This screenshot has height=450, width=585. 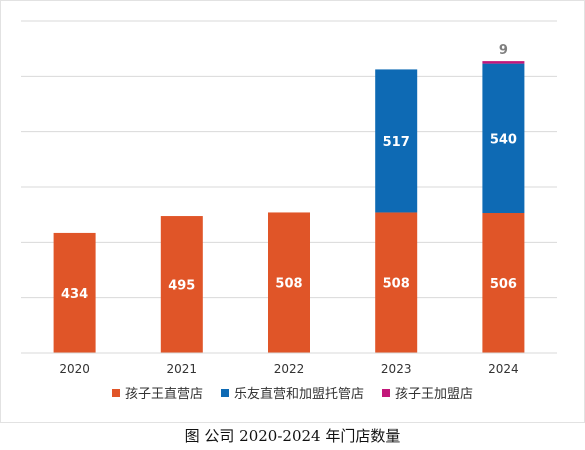 What do you see at coordinates (289, 369) in the screenshot?
I see `x-tick-label: 2022` at bounding box center [289, 369].